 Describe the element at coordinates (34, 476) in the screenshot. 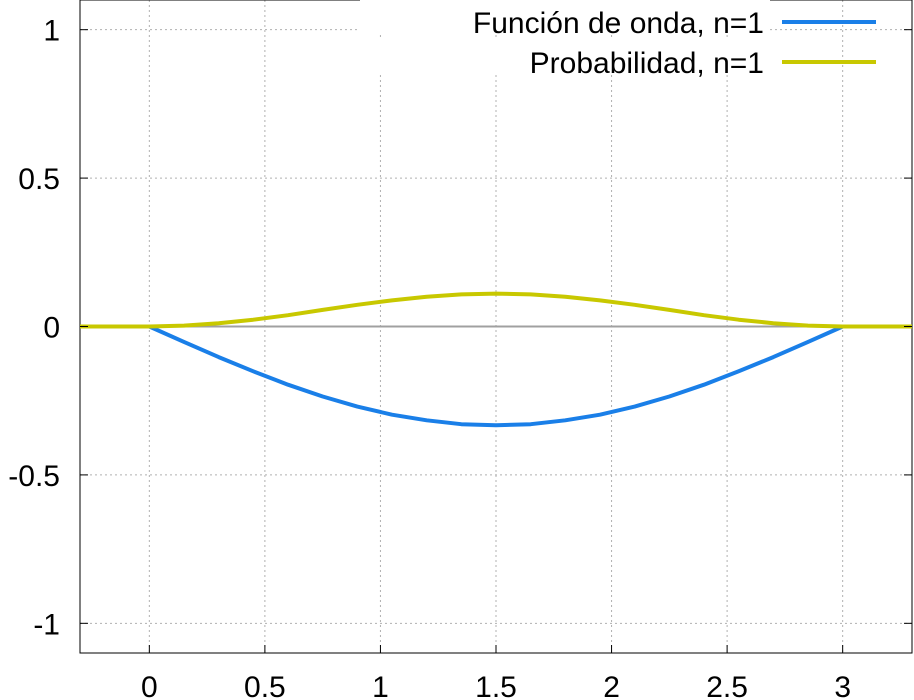

I see `y-tick-label: -0.5` at that location.